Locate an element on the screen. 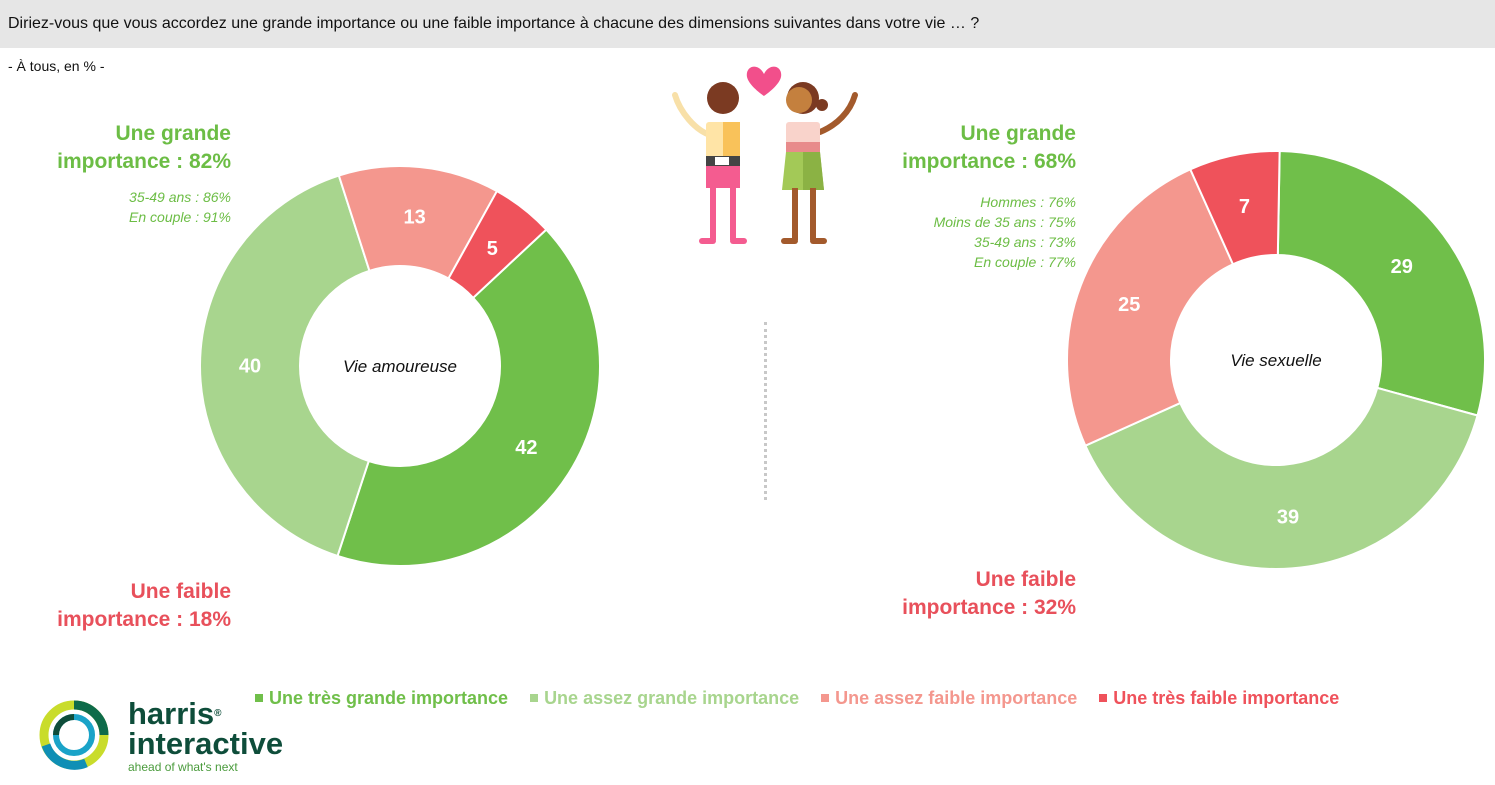 This screenshot has width=1495, height=785. donut-center-label: Vie sexuelle is located at coordinates (1275, 360).